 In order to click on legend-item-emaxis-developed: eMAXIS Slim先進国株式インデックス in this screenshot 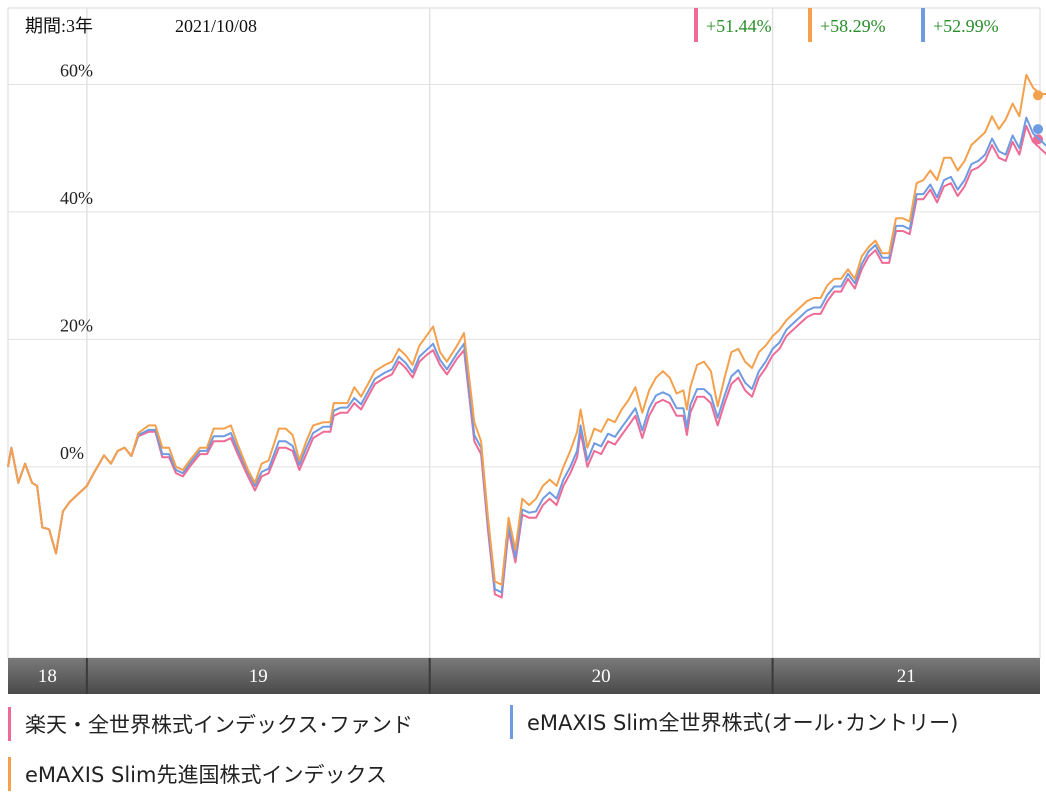, I will do `click(197, 774)`.